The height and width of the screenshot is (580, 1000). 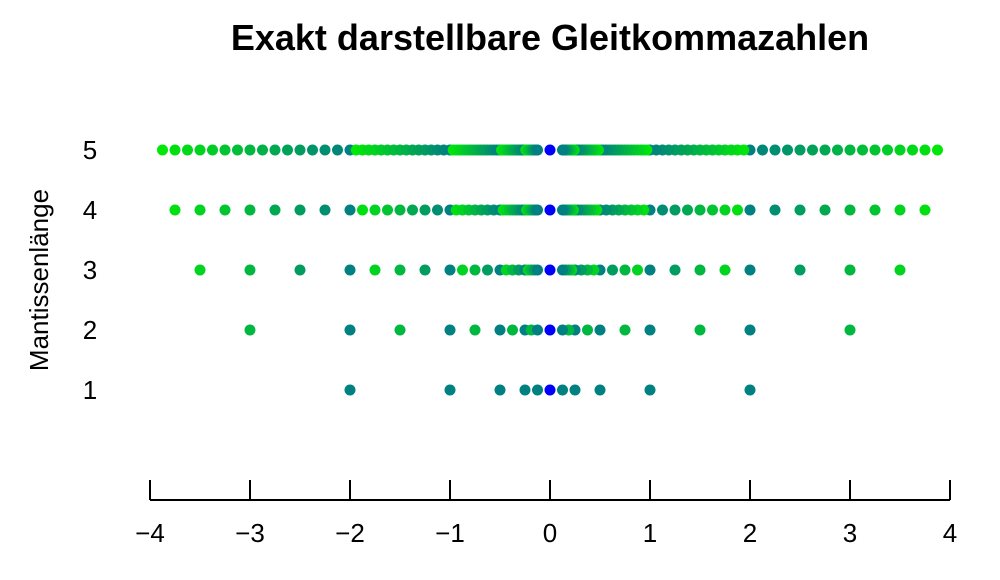 I want to click on x-axis: −4 −3 −2 −1 0 1 2 3 4, so click(x=546, y=514).